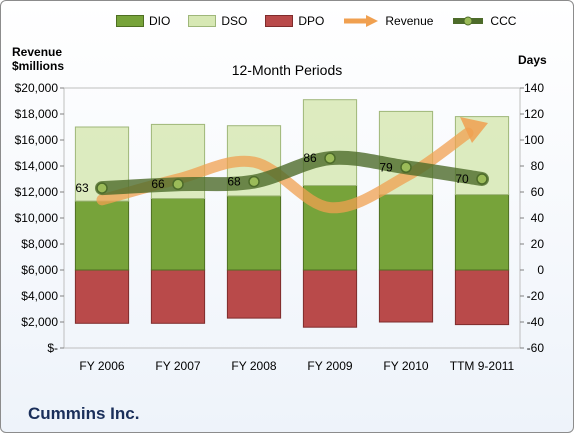 The width and height of the screenshot is (574, 433). What do you see at coordinates (158, 184) in the screenshot?
I see `ccc-data-label: 66` at bounding box center [158, 184].